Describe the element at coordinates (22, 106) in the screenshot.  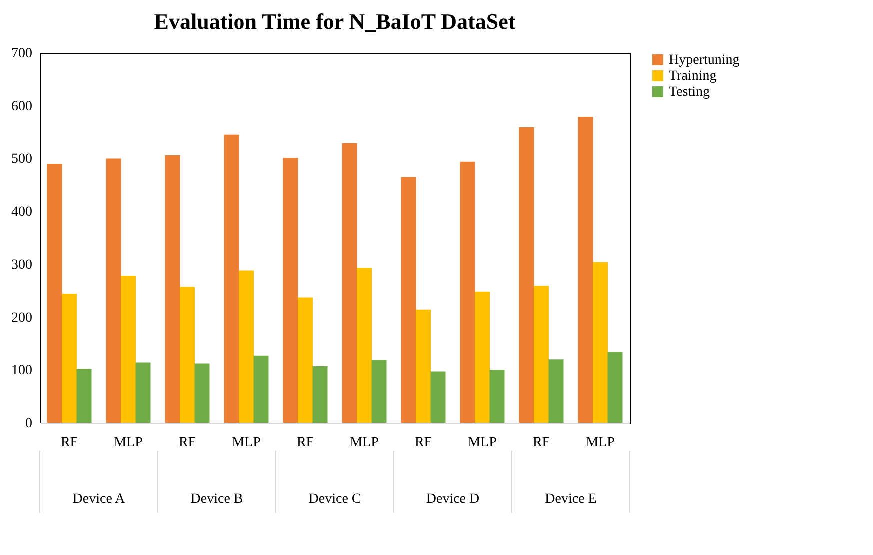
I see `y-tick-label: 600` at that location.